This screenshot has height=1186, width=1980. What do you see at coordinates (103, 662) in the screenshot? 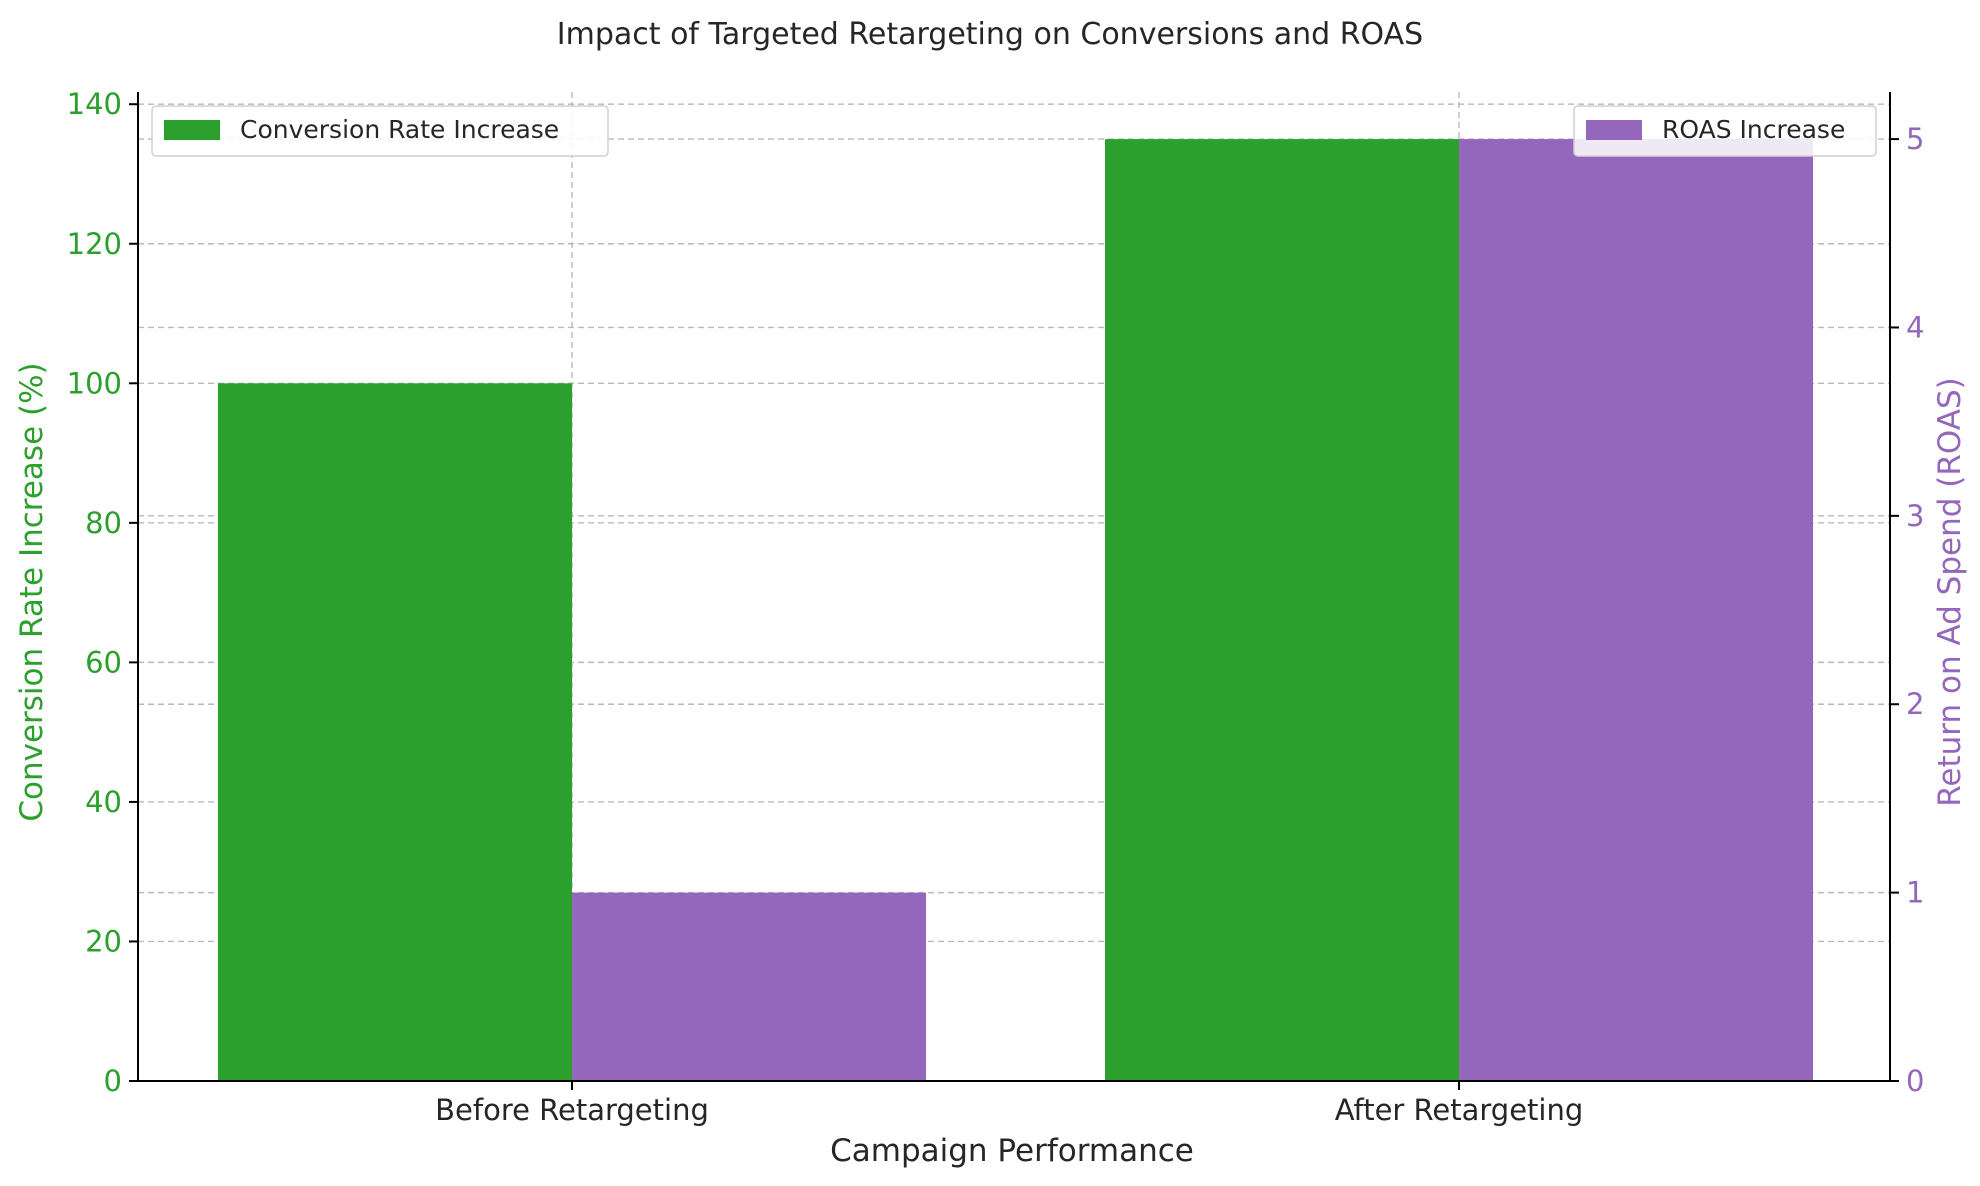
I see `left-tick-label: 60` at bounding box center [103, 662].